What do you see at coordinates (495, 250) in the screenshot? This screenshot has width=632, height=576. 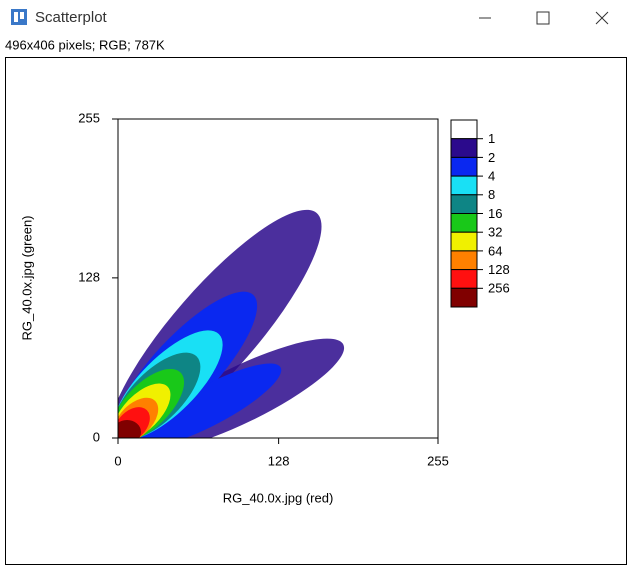 I see `legend-label: 64` at bounding box center [495, 250].